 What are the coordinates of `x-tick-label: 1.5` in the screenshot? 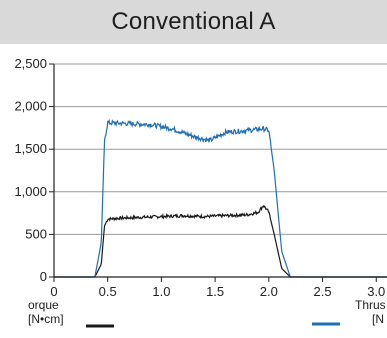 It's located at (215, 291).